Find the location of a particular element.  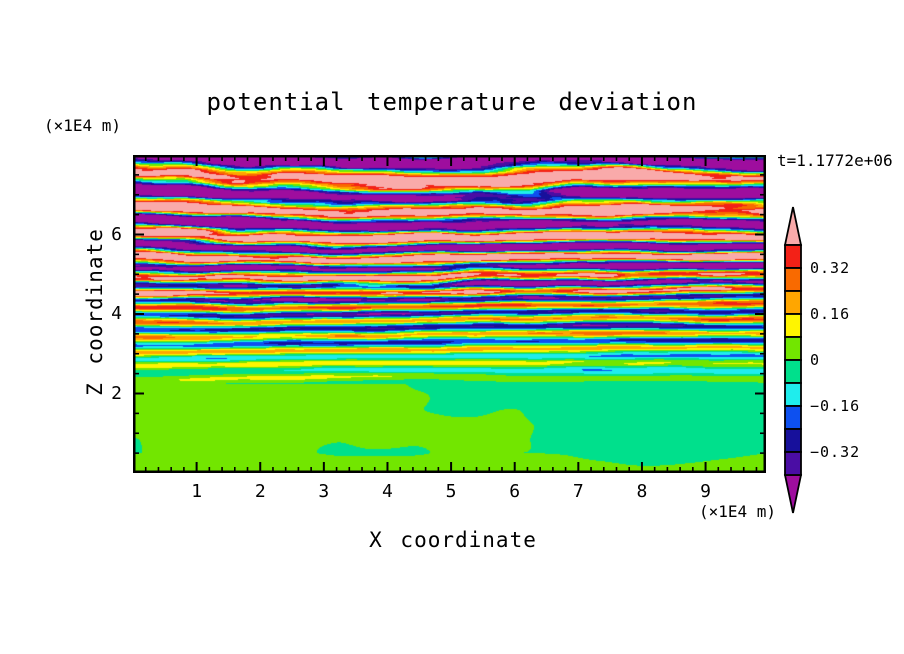

chart-title: potential temperature deviation is located at coordinates (452, 102).